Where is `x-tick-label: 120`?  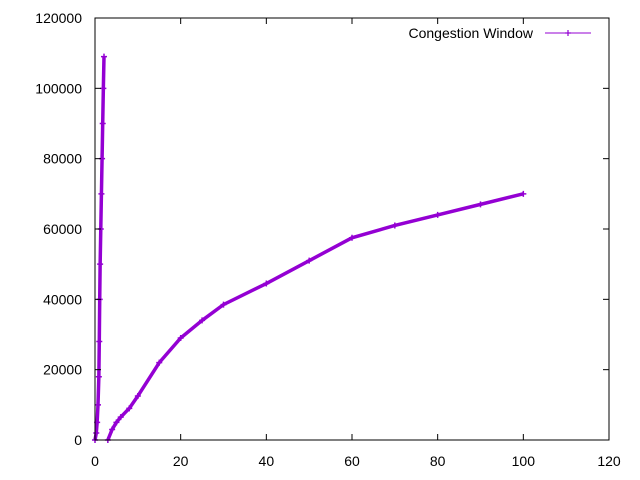
x-tick-label: 120 is located at coordinates (609, 461).